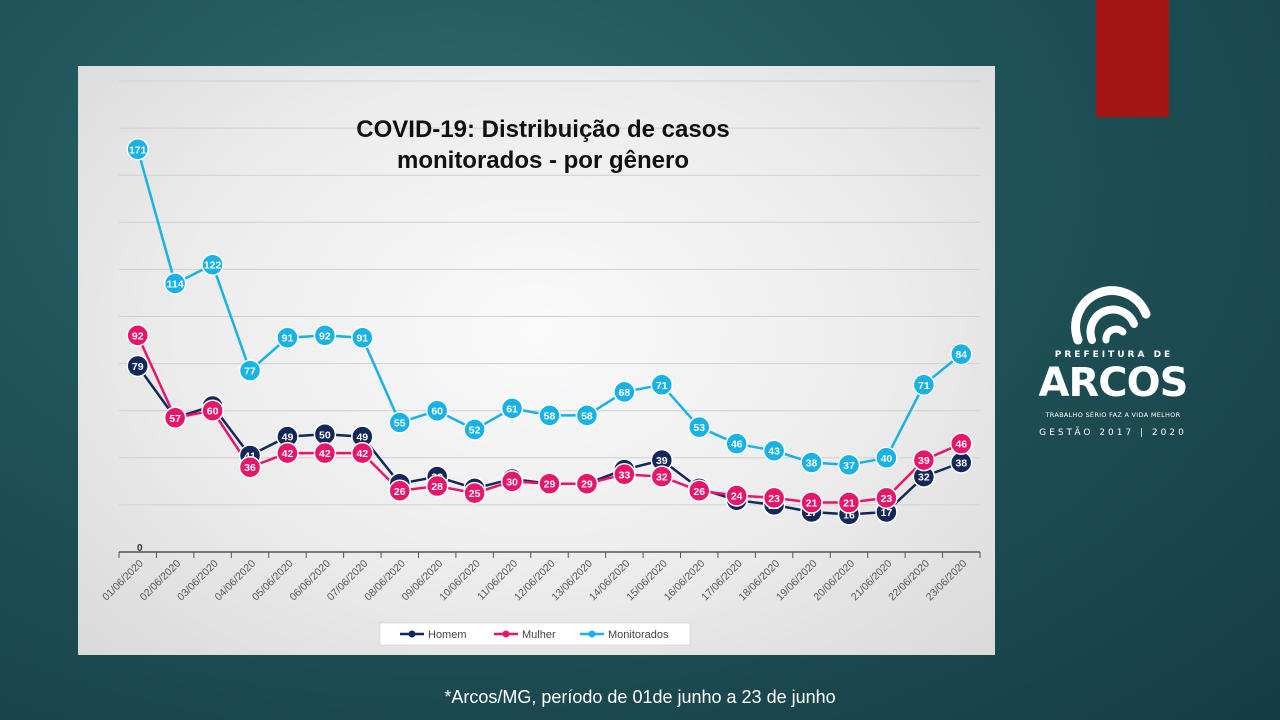 This screenshot has width=1280, height=720. I want to click on data-label-mulher: 57, so click(175, 419).